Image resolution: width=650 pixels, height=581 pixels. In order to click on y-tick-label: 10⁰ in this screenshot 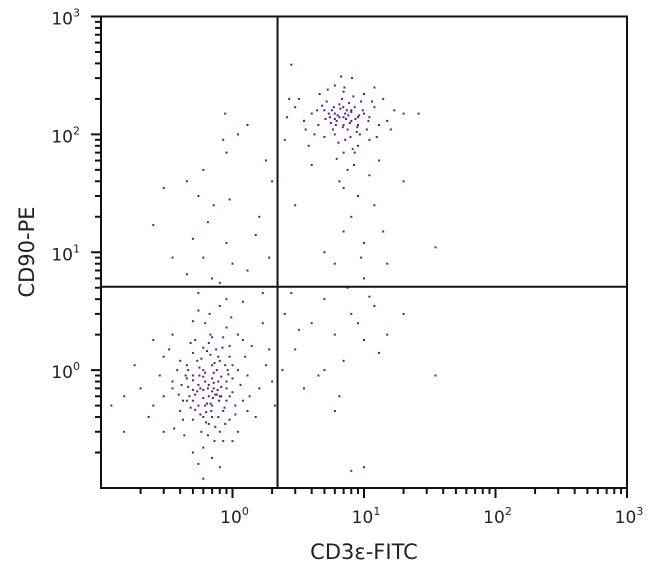, I will do `click(65, 371)`.